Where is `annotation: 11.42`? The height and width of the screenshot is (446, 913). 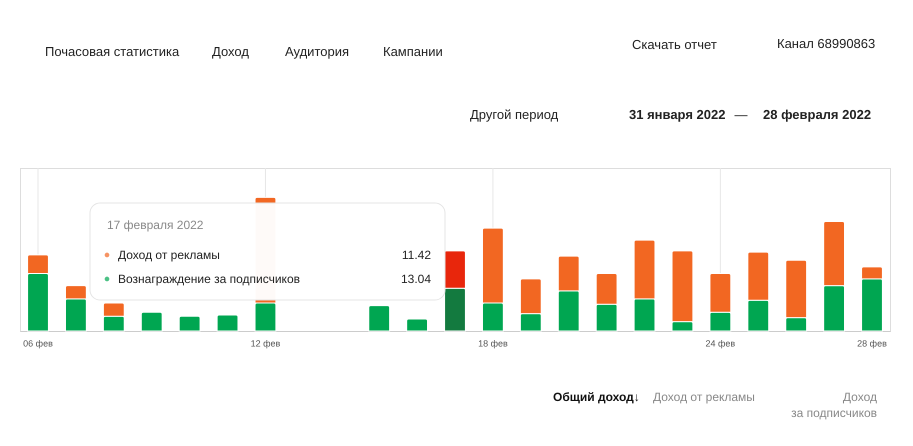
annotation: 11.42 is located at coordinates (417, 255).